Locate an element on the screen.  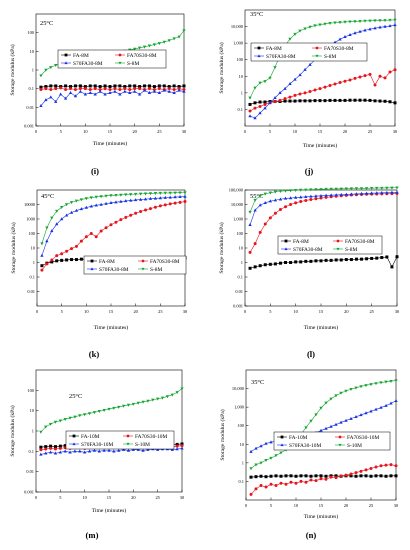
x-tick-label: 25 is located at coordinates (371, 311).